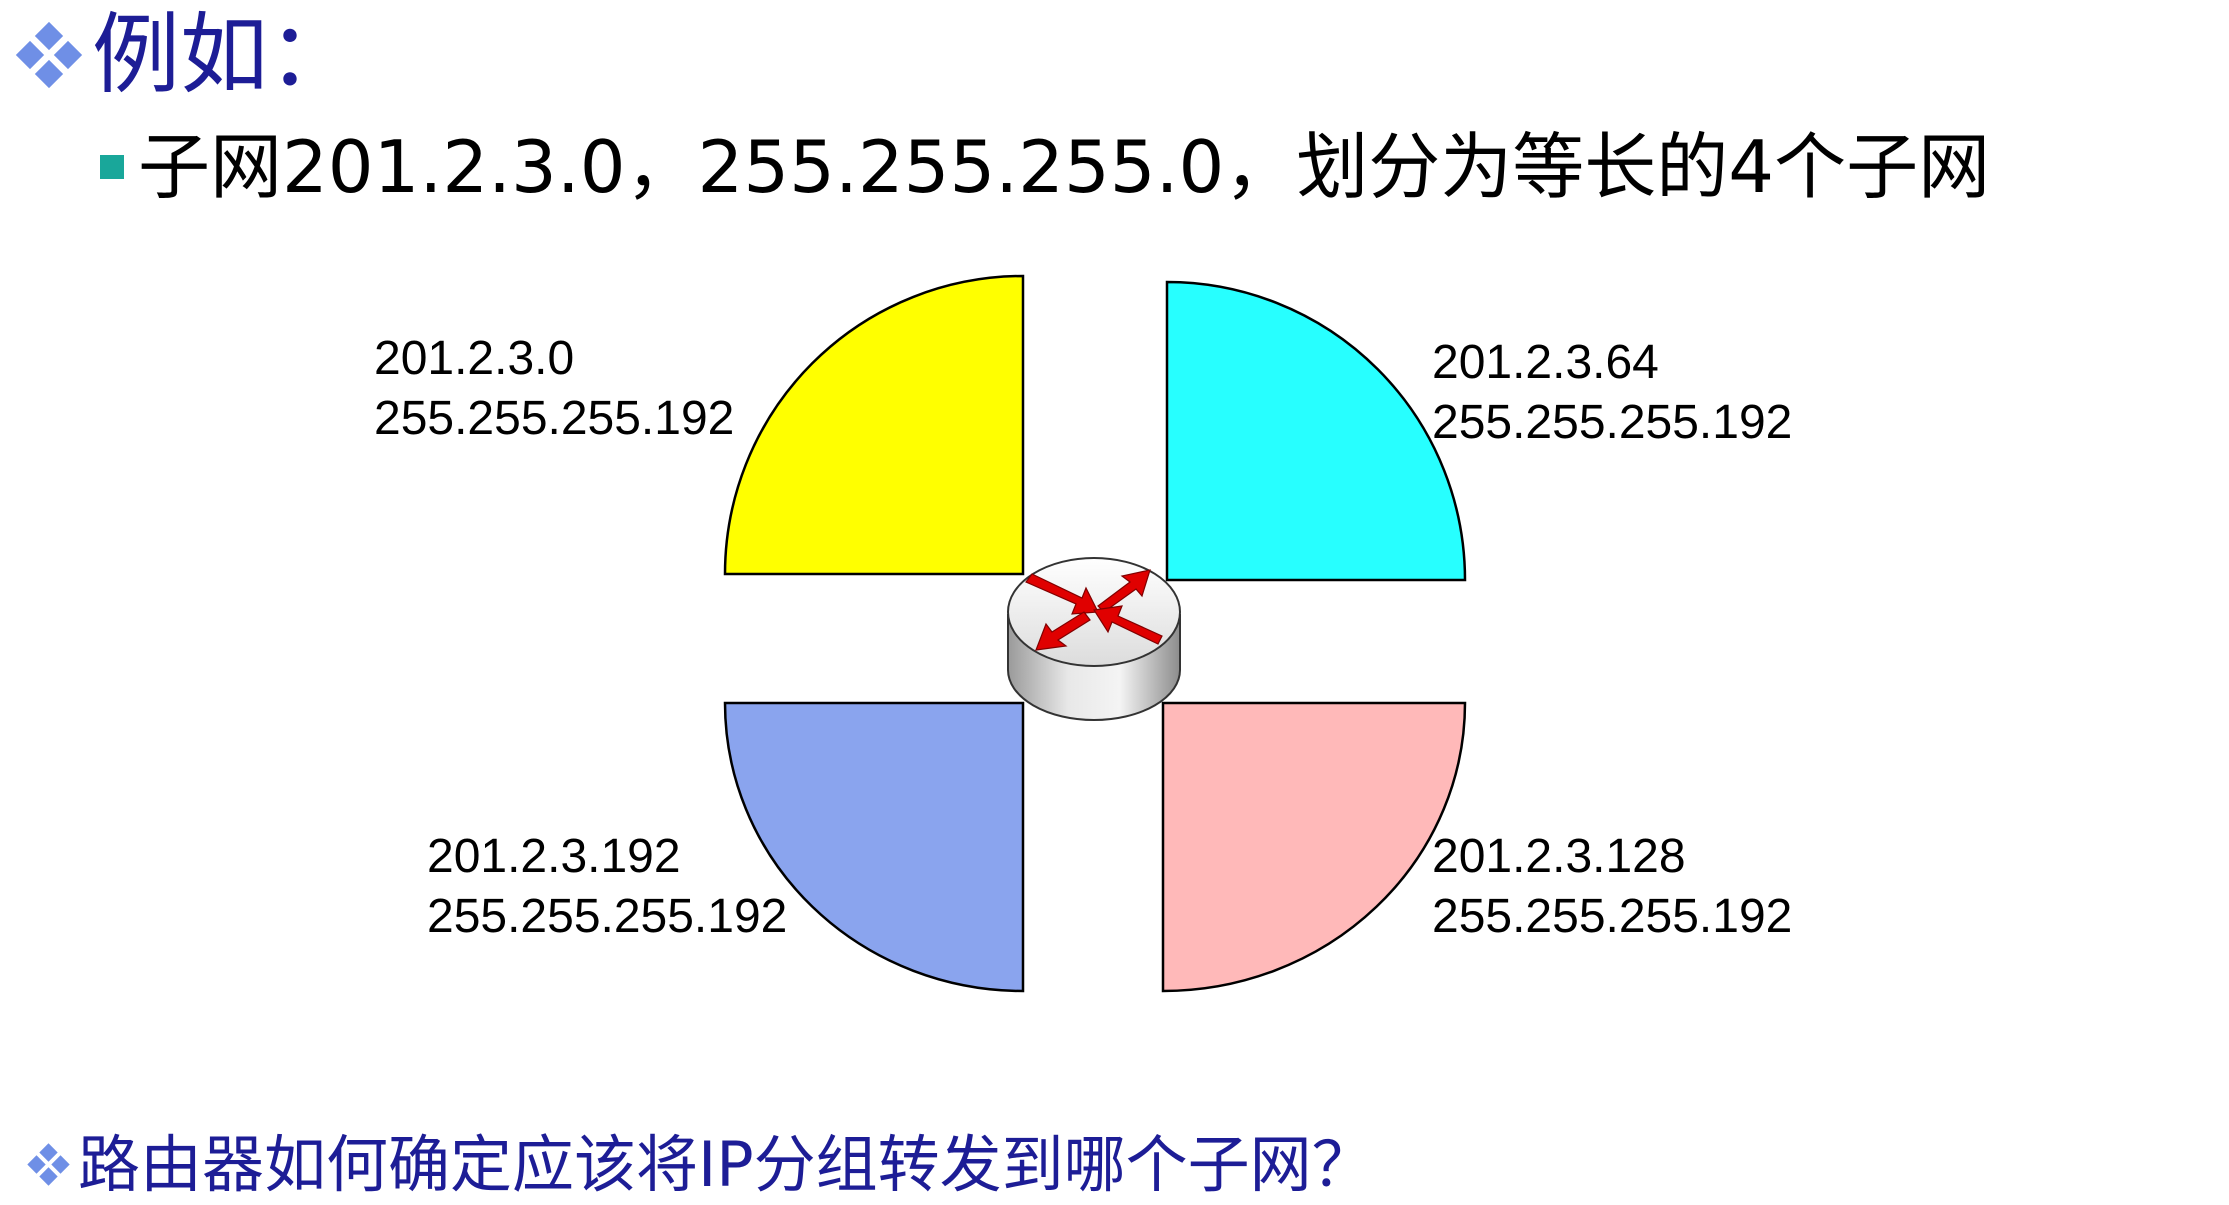  I want to click on router-icon, so click(1094, 639).